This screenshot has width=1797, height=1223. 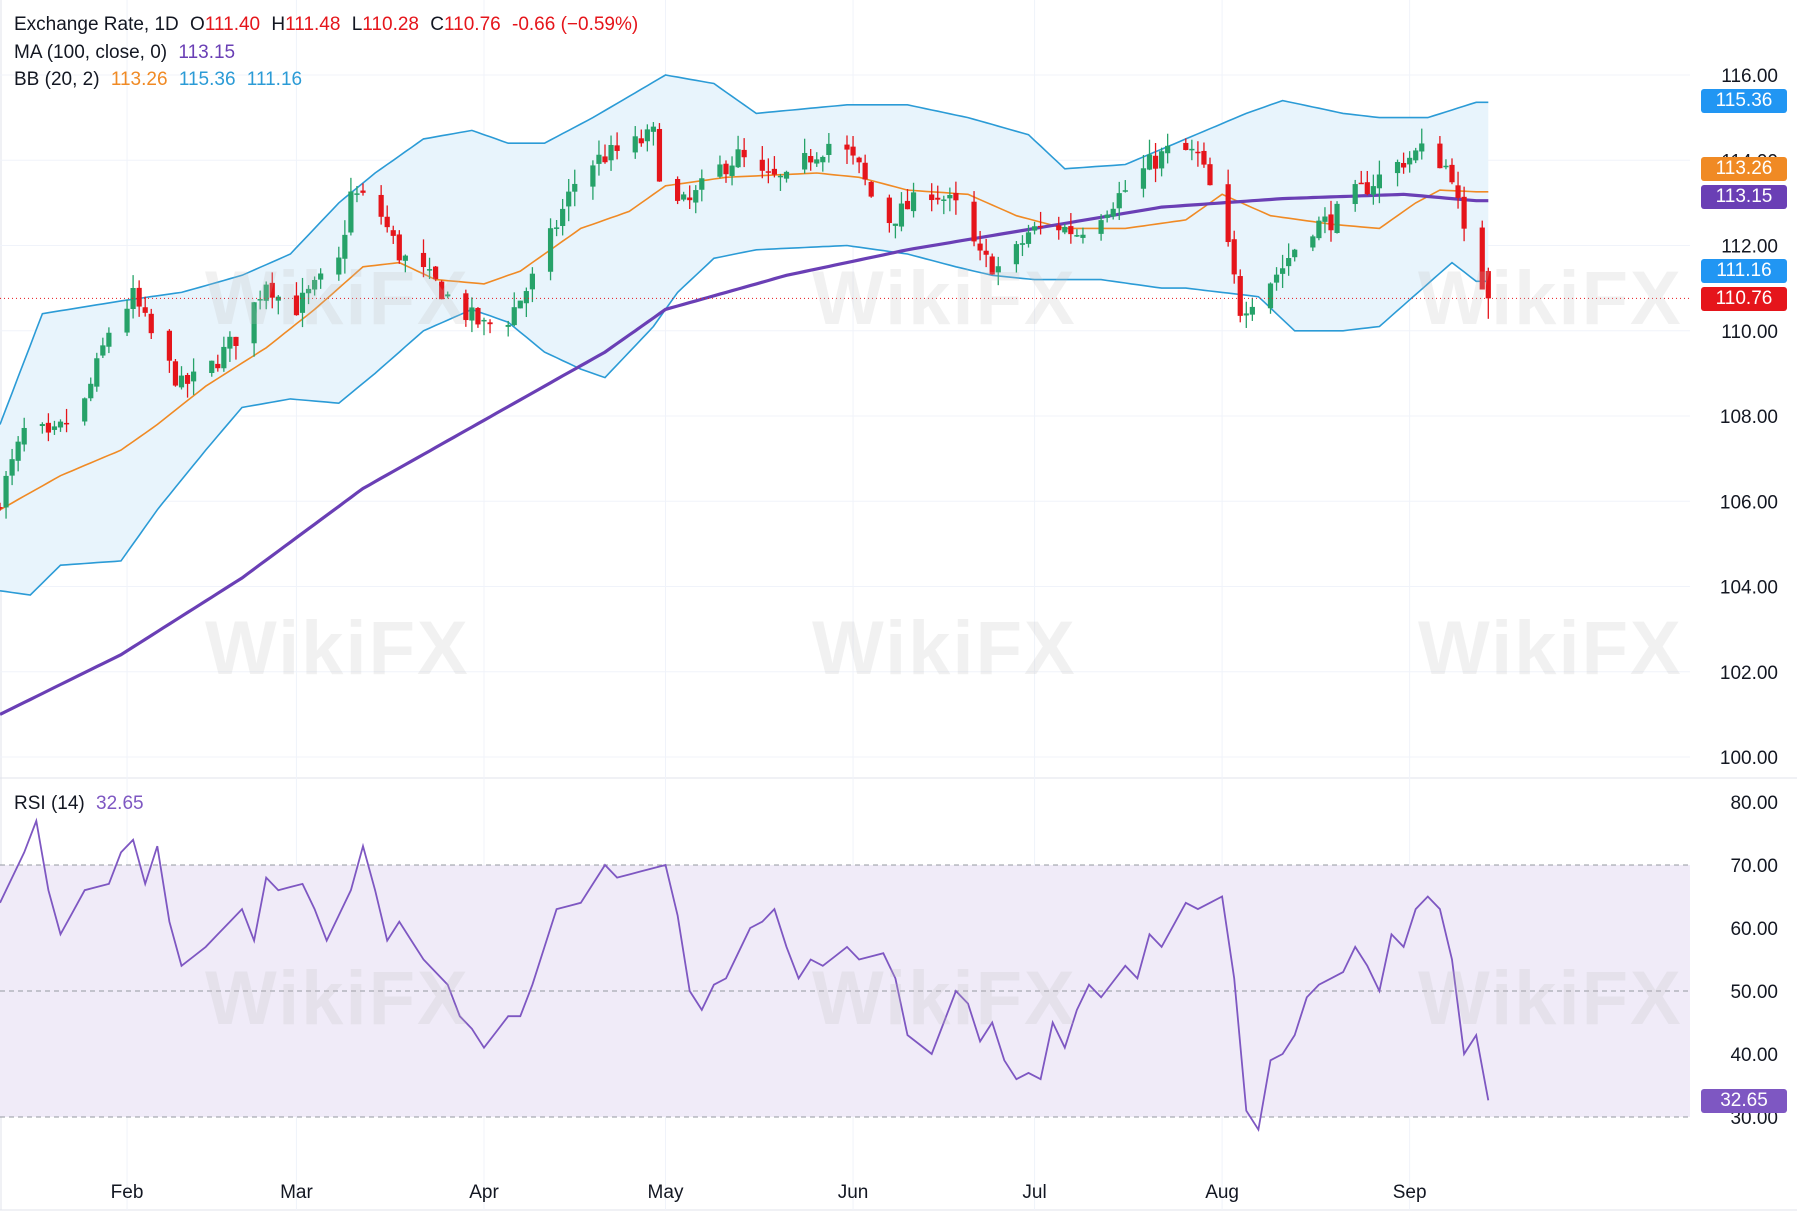 I want to click on time-axis-tick: Aug, so click(x=1222, y=1192).